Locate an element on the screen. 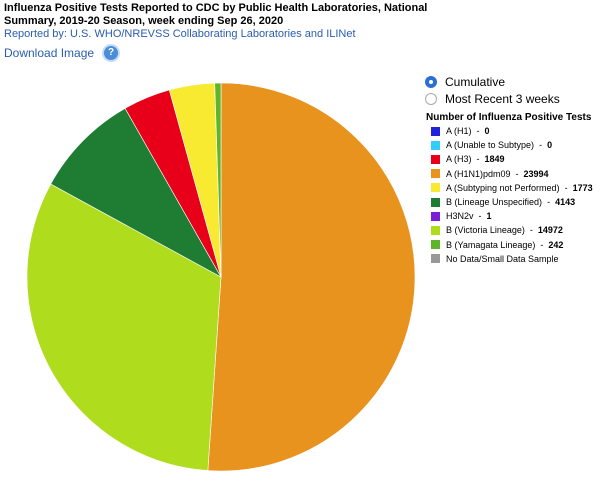 This screenshot has height=478, width=616. legend-item: B (Victoria Lineage) - 14972 is located at coordinates (512, 230).